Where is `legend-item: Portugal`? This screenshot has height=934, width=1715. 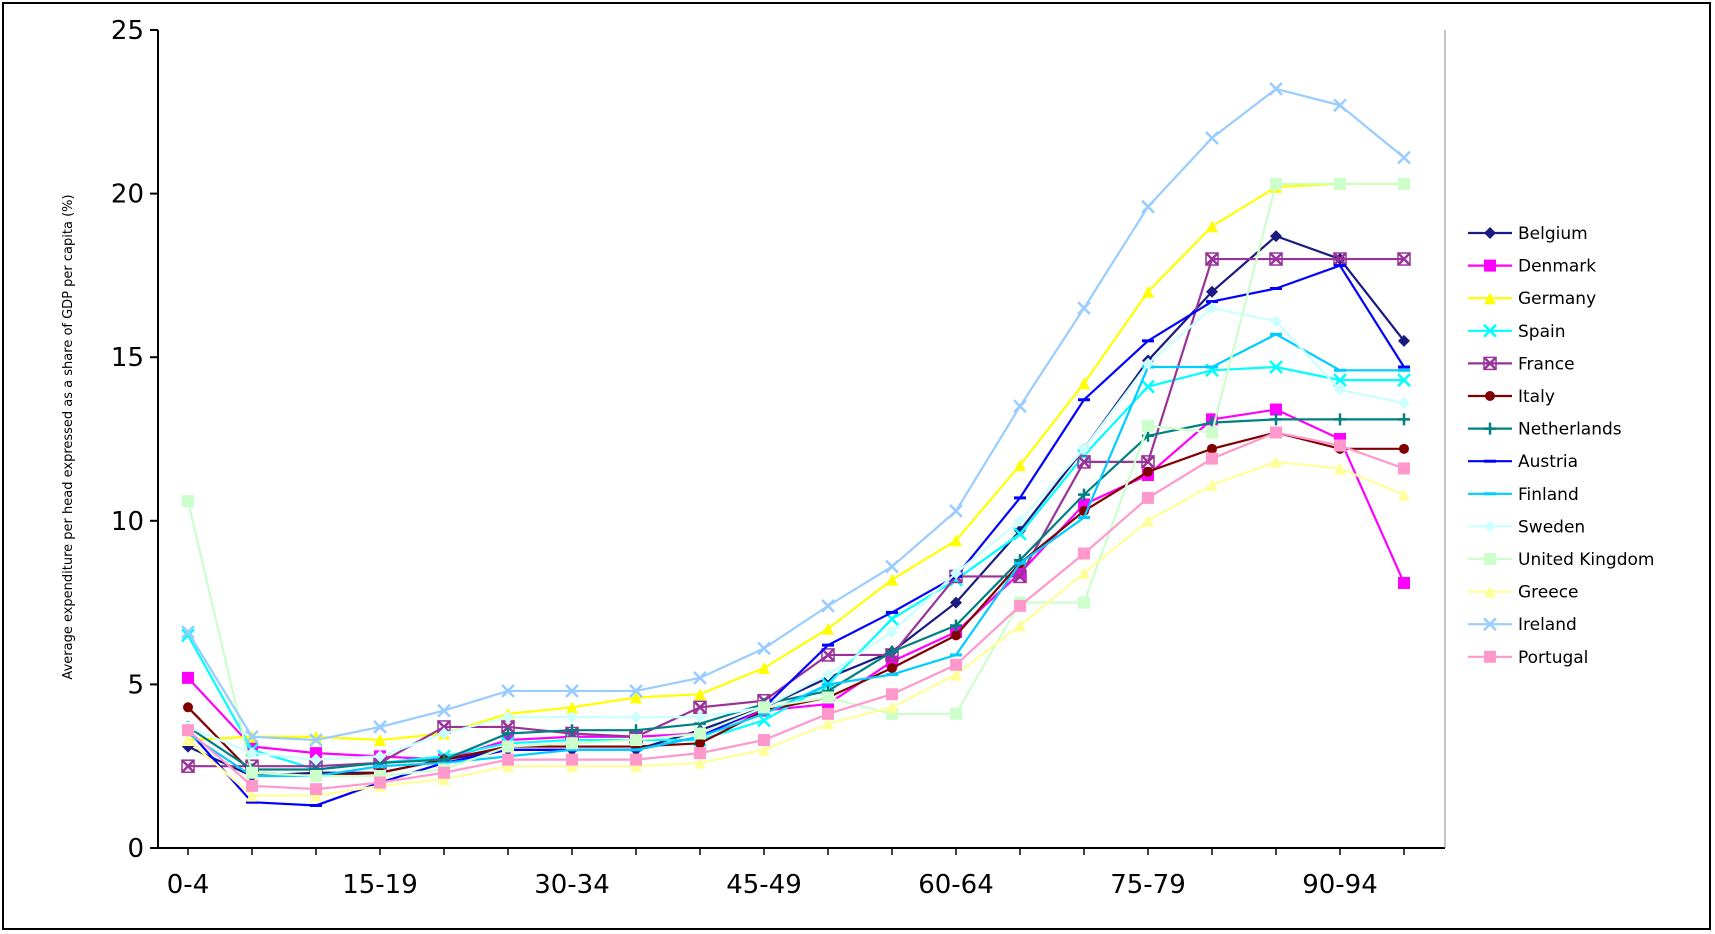
legend-item: Portugal is located at coordinates (1528, 658).